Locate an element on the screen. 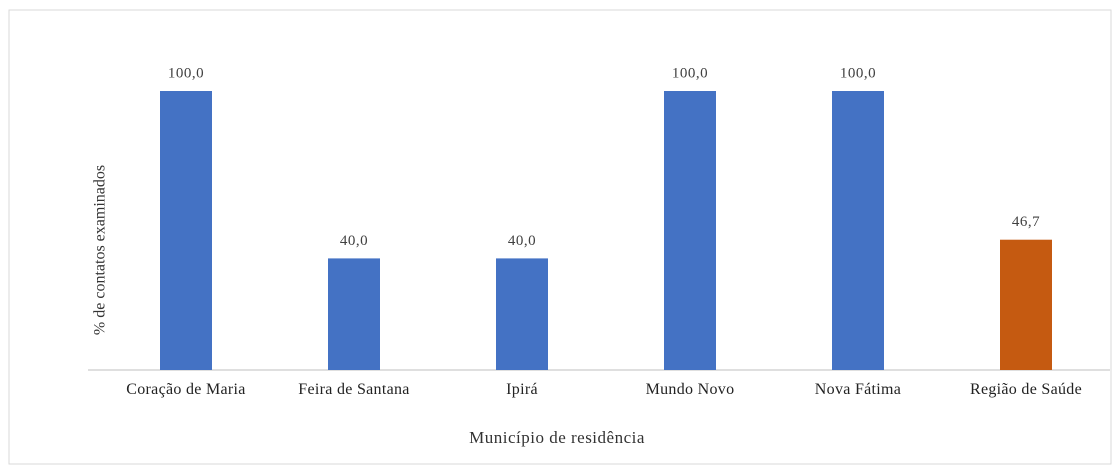  value-label: 46,7 is located at coordinates (1026, 222).